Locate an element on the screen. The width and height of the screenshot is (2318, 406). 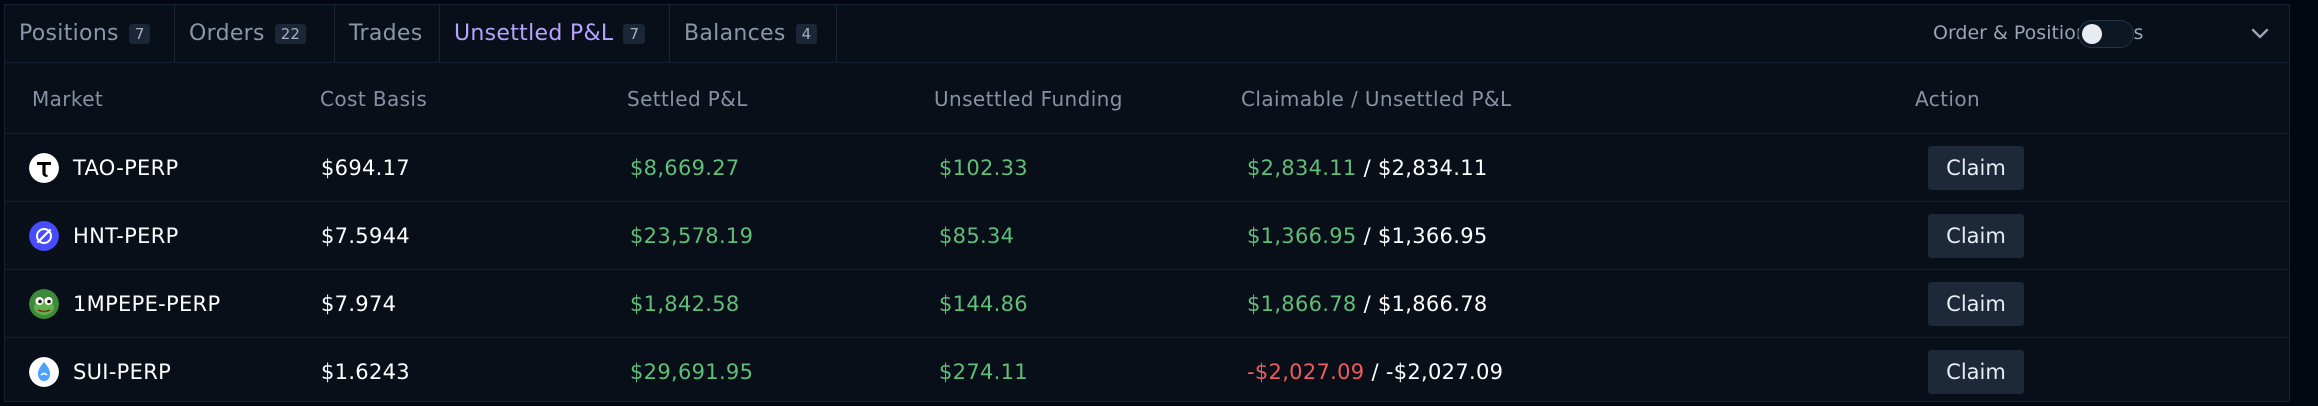
column-header-cost-basis: Cost Basis is located at coordinates (374, 99).